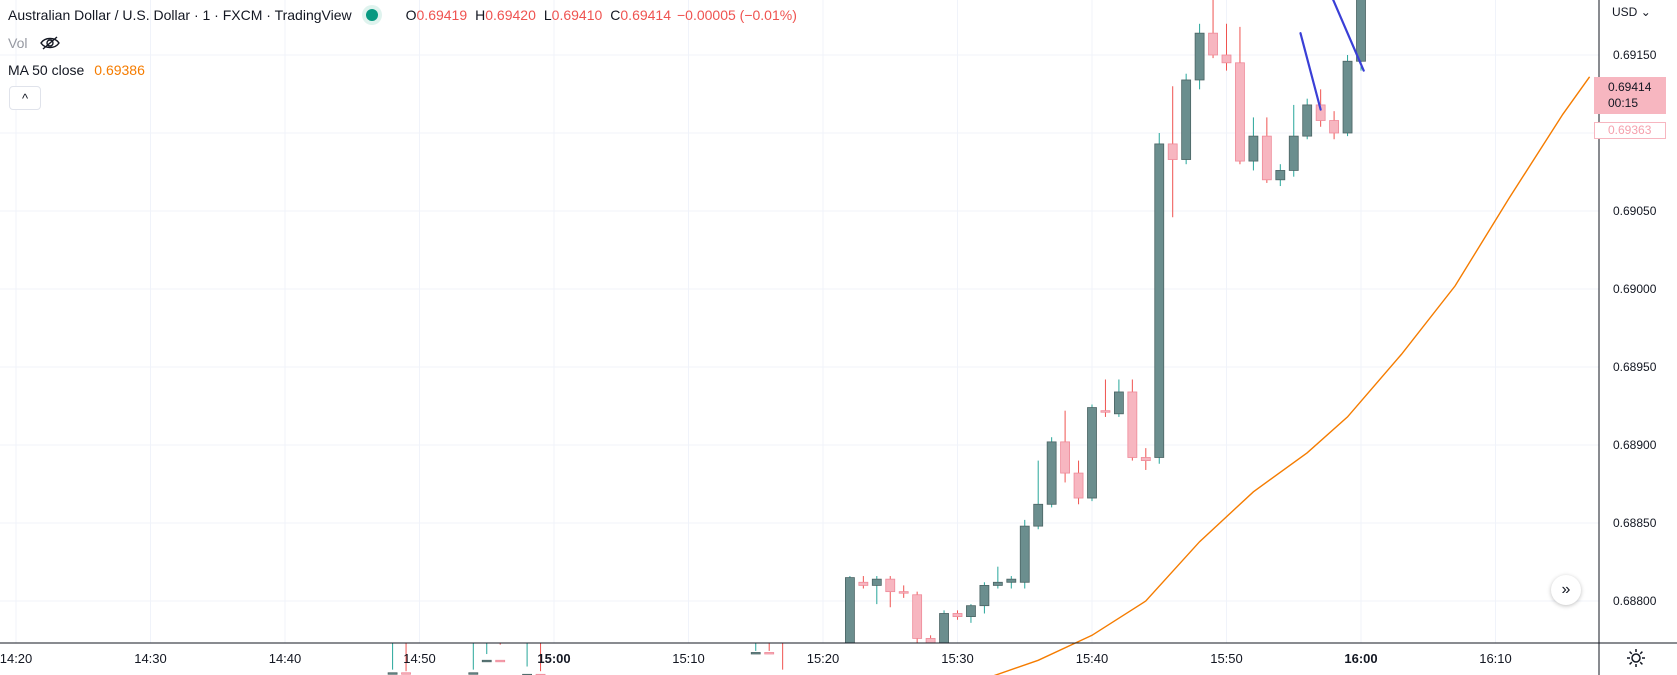 The height and width of the screenshot is (675, 1677). What do you see at coordinates (419, 658) in the screenshot?
I see `time-tick-label: 14:50` at bounding box center [419, 658].